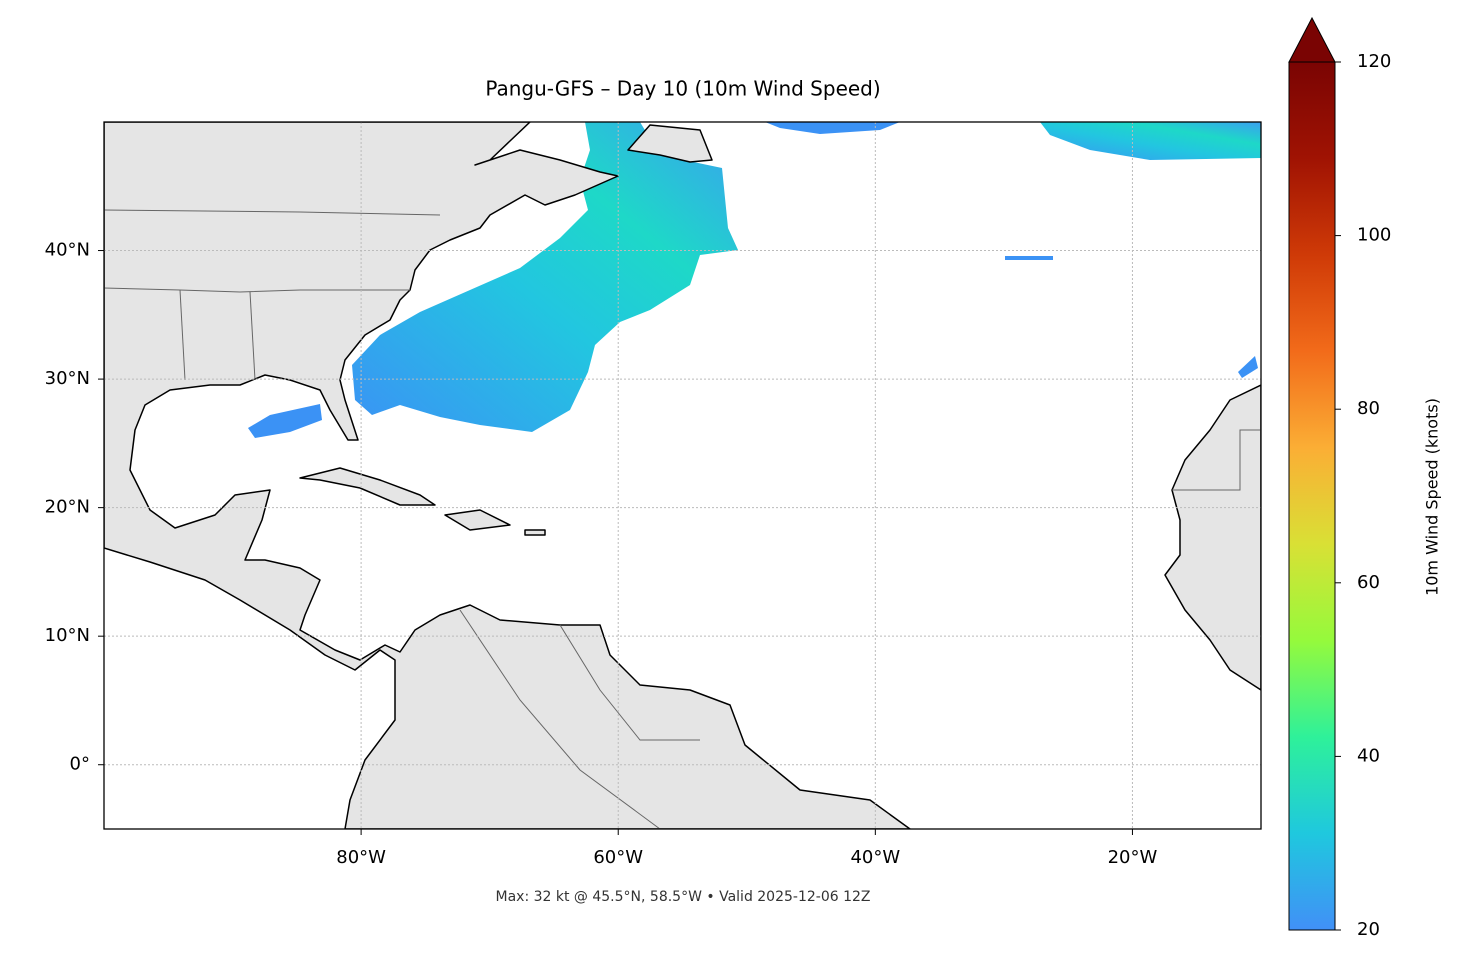 The width and height of the screenshot is (1466, 973). What do you see at coordinates (618, 857) in the screenshot?
I see `x-tick-label: 60°W` at bounding box center [618, 857].